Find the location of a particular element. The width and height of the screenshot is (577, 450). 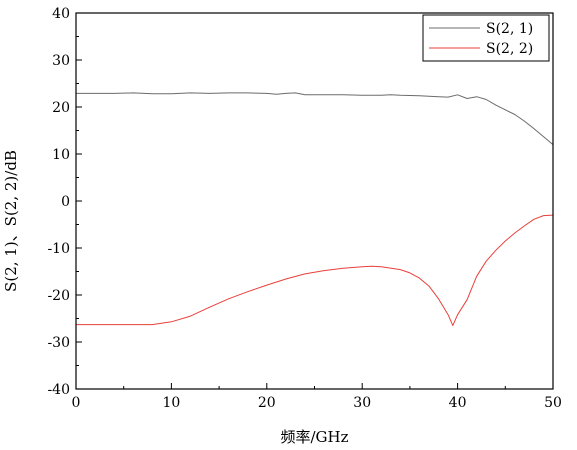

y-tick-label: -40 is located at coordinates (58, 390).